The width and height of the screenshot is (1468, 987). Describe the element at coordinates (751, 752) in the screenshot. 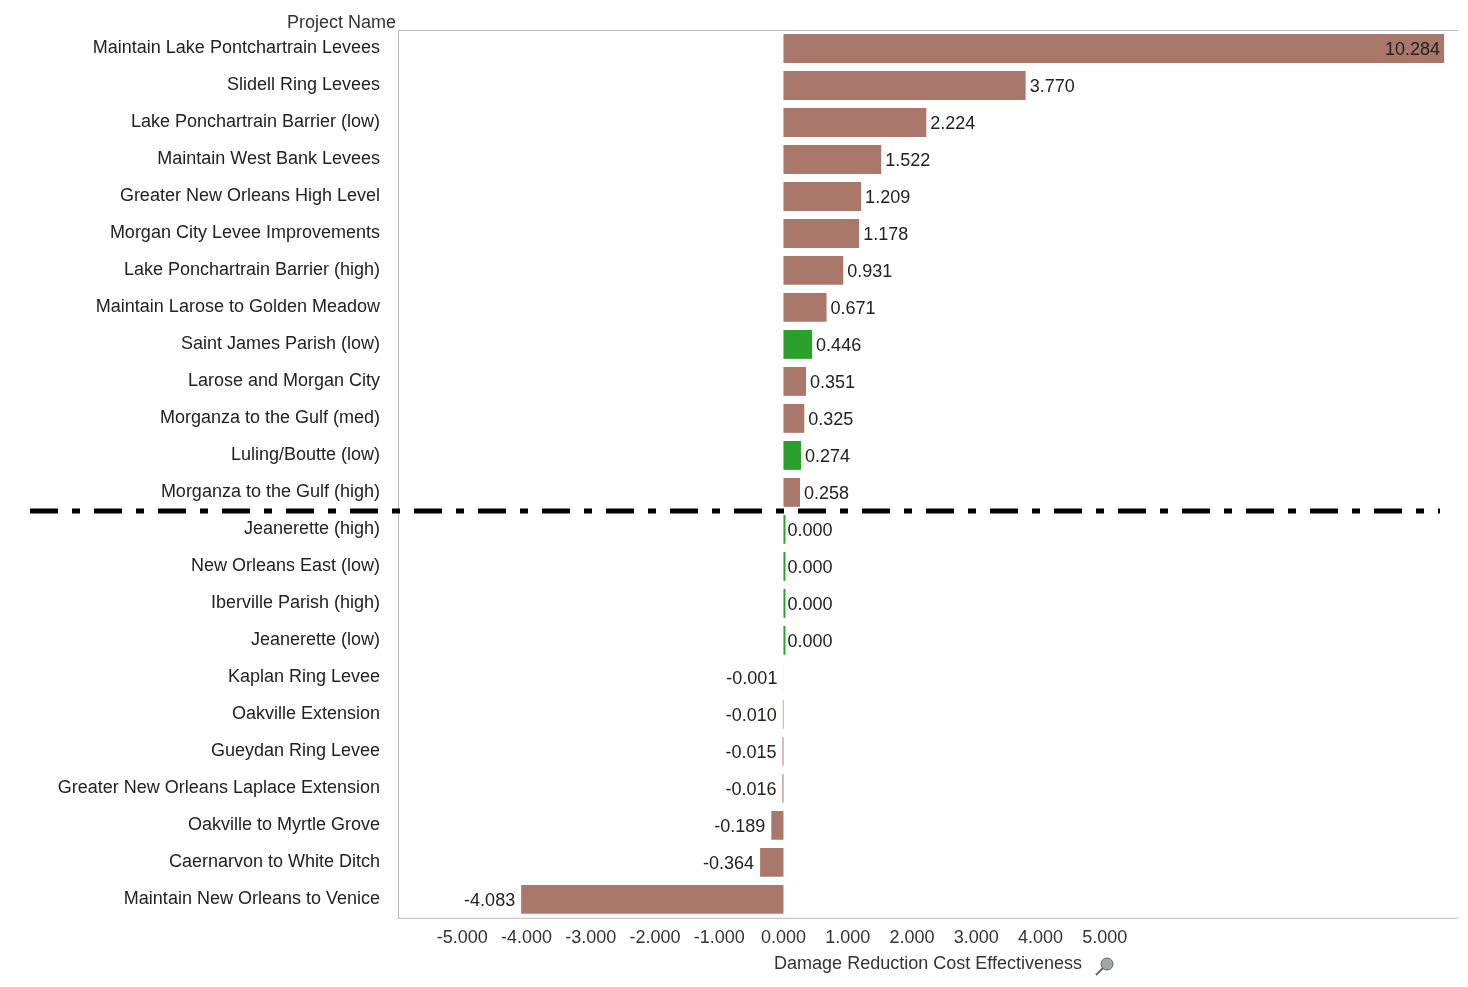

I see `data-label: -0.015` at that location.